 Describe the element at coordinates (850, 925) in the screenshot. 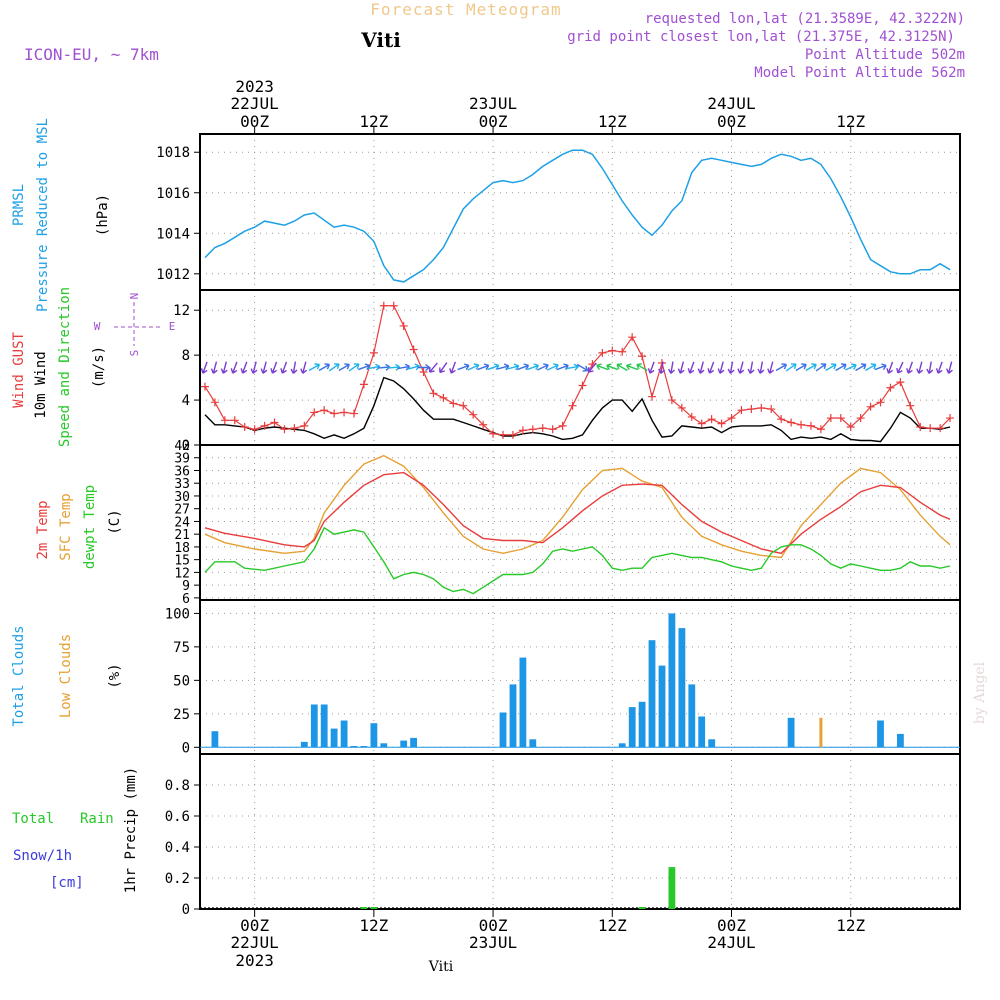

I see `time-label-bottom: 12Z` at that location.